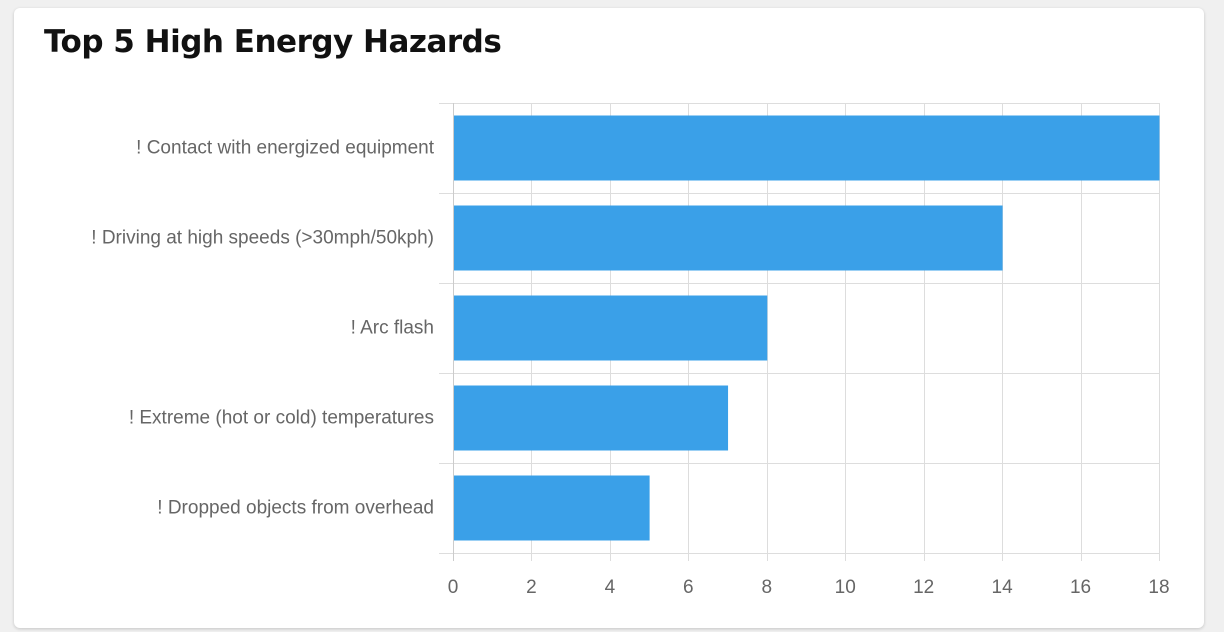 This screenshot has height=632, width=1224. What do you see at coordinates (1003, 587) in the screenshot?
I see `x-tick-label-7: 14` at bounding box center [1003, 587].